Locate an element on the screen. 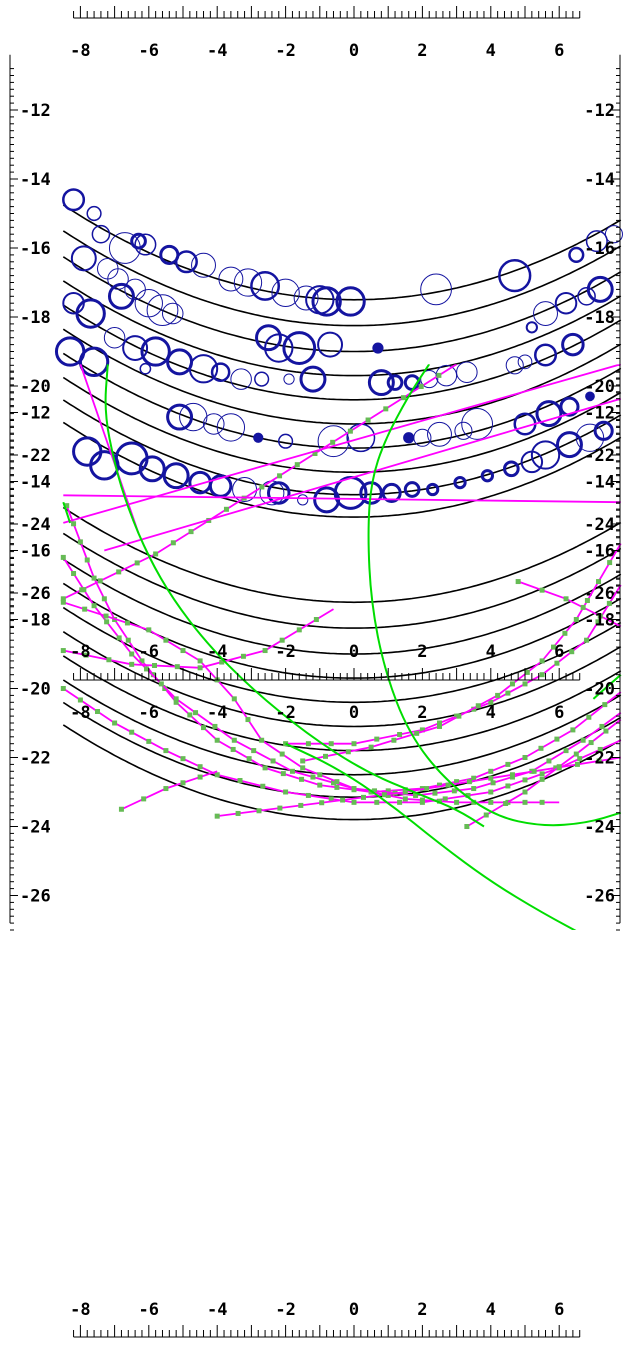 The height and width of the screenshot is (1347, 630). y-tick-label-right: -24 is located at coordinates (599, 828).